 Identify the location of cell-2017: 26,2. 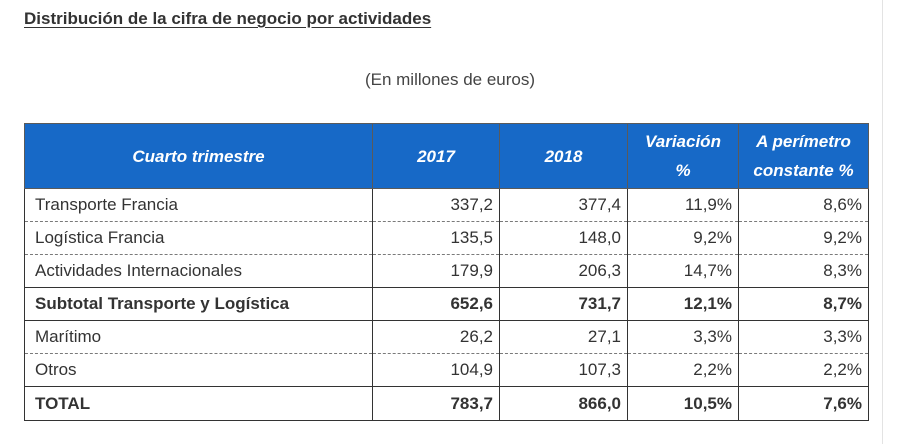
(436, 337).